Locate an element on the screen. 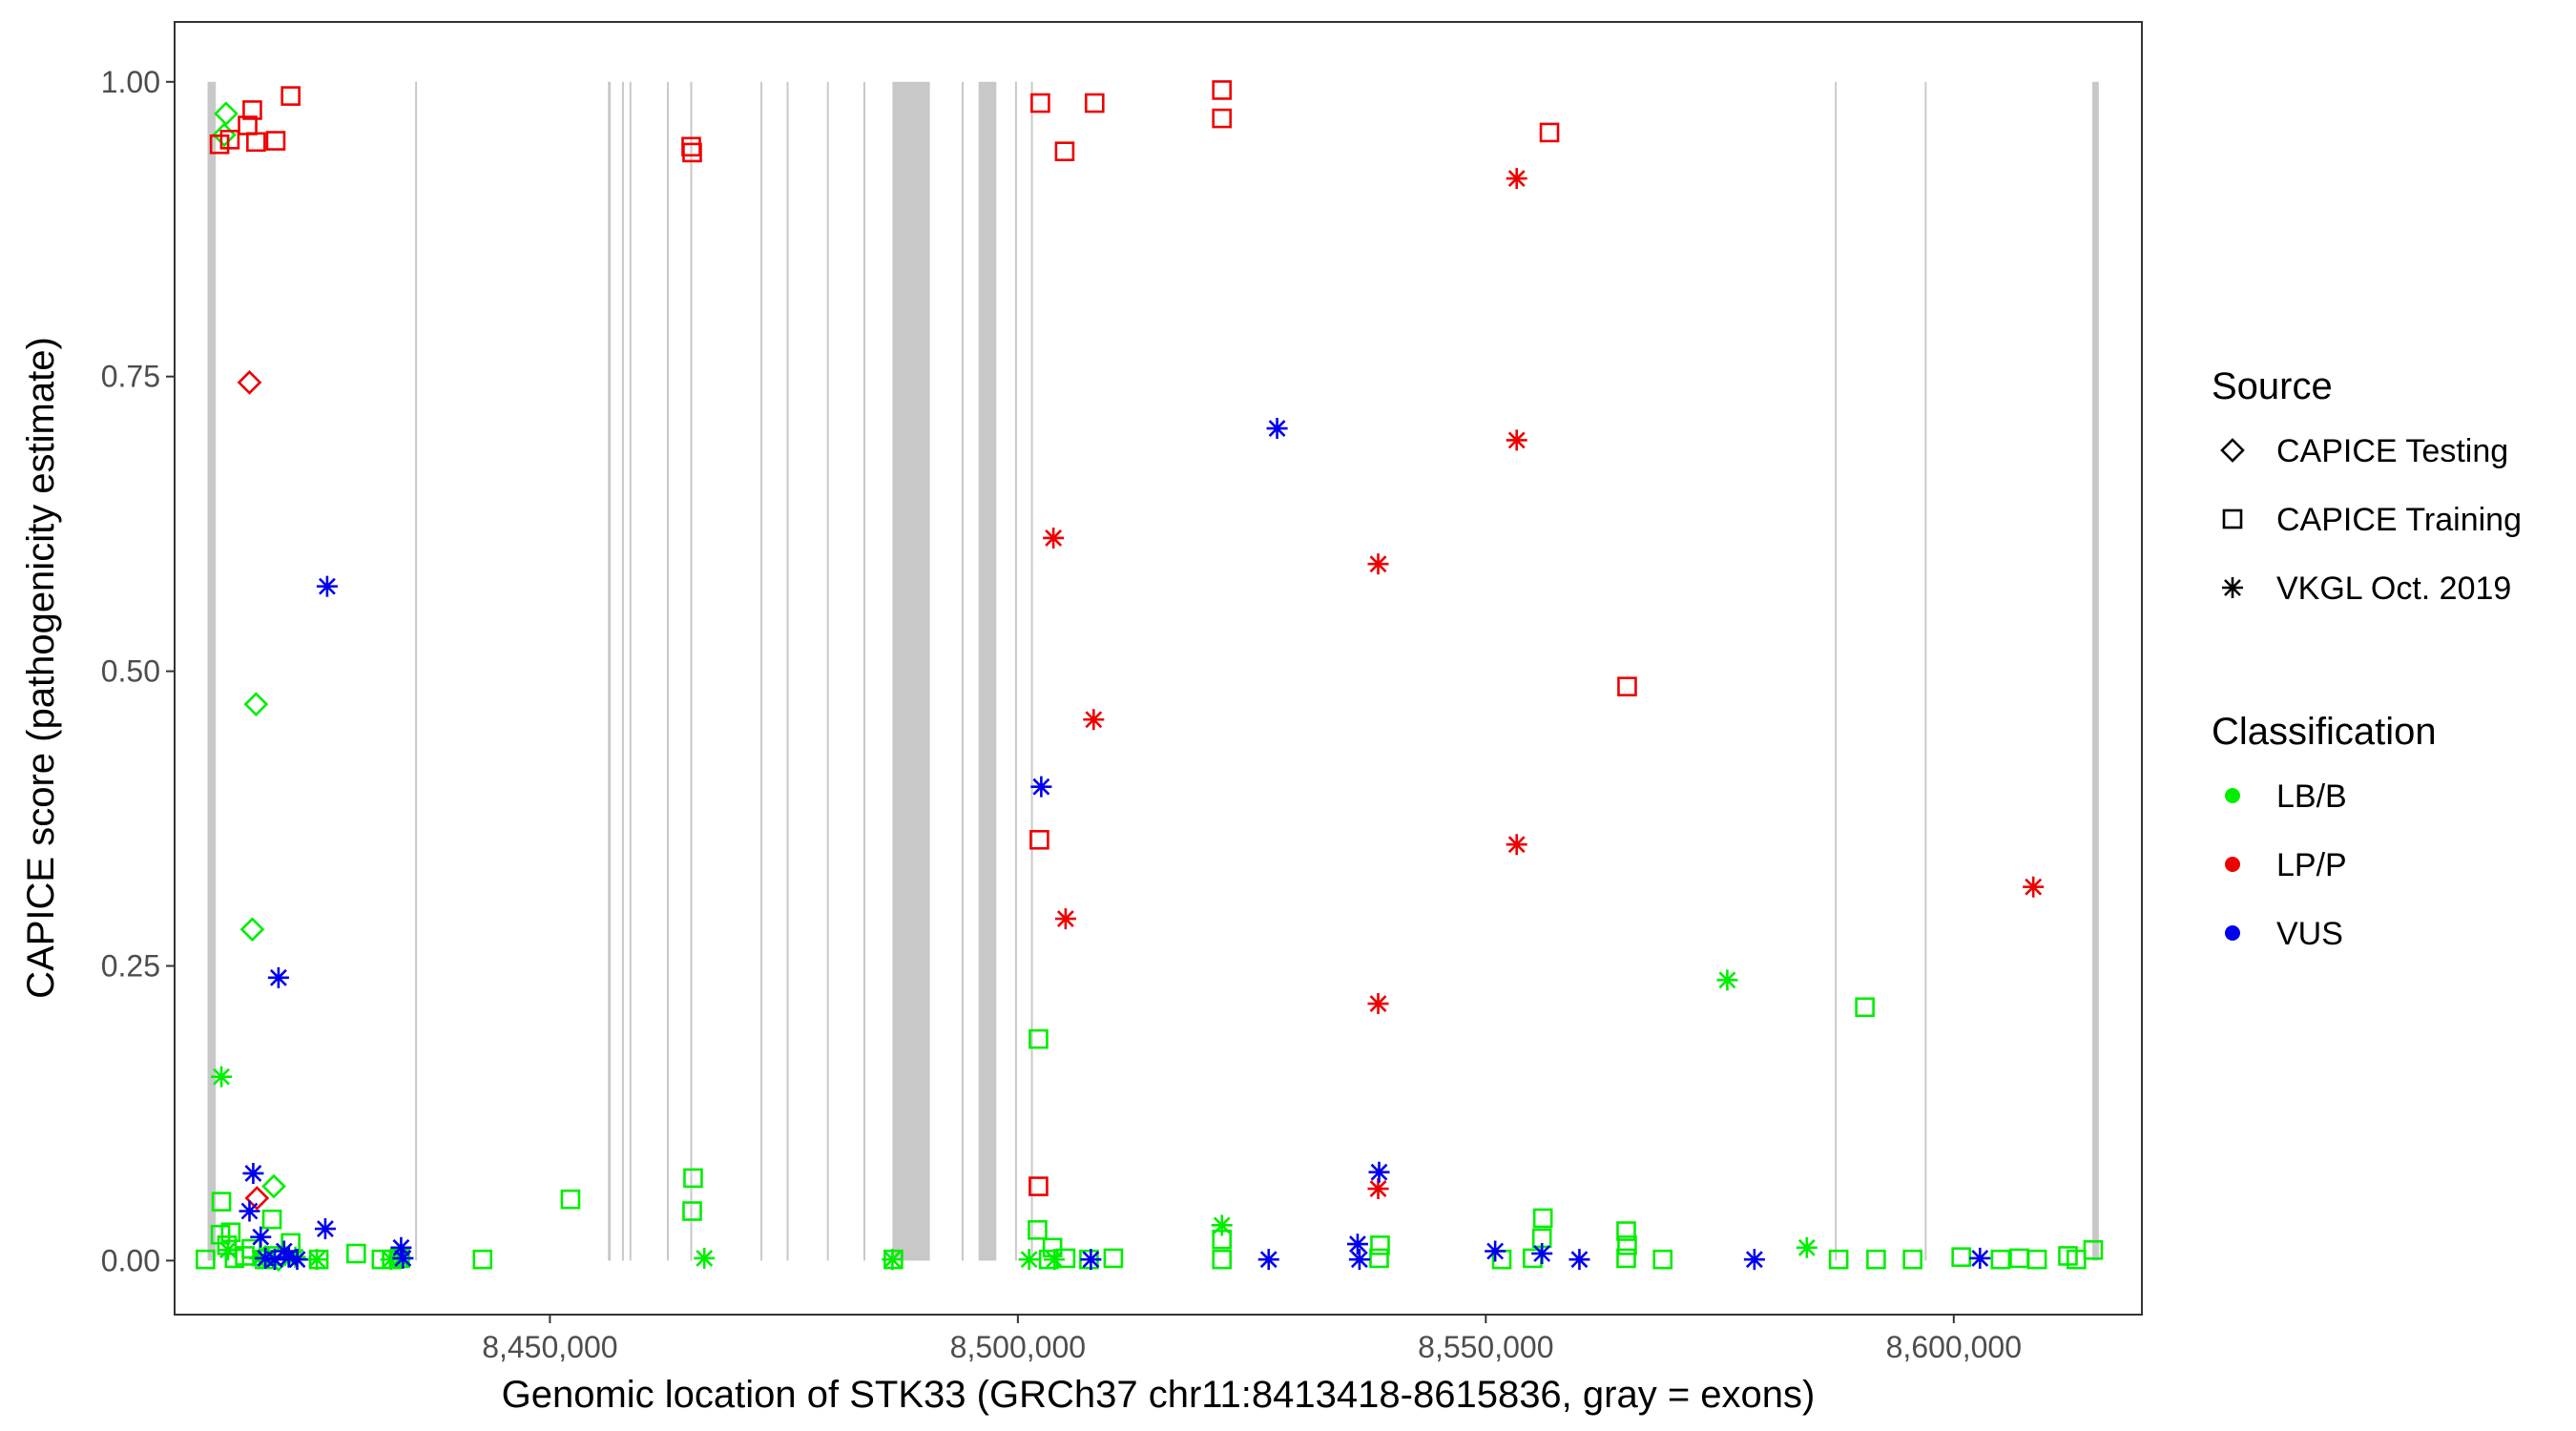 The image size is (2576, 1431). x-tick-label: 8,500,000 is located at coordinates (1018, 1347).